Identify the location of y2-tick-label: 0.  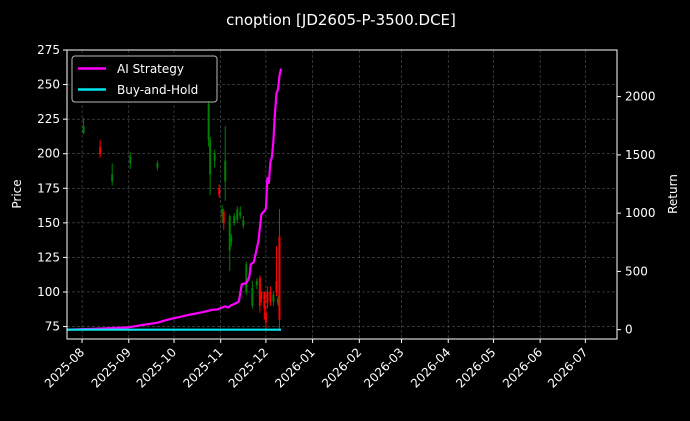
(629, 330).